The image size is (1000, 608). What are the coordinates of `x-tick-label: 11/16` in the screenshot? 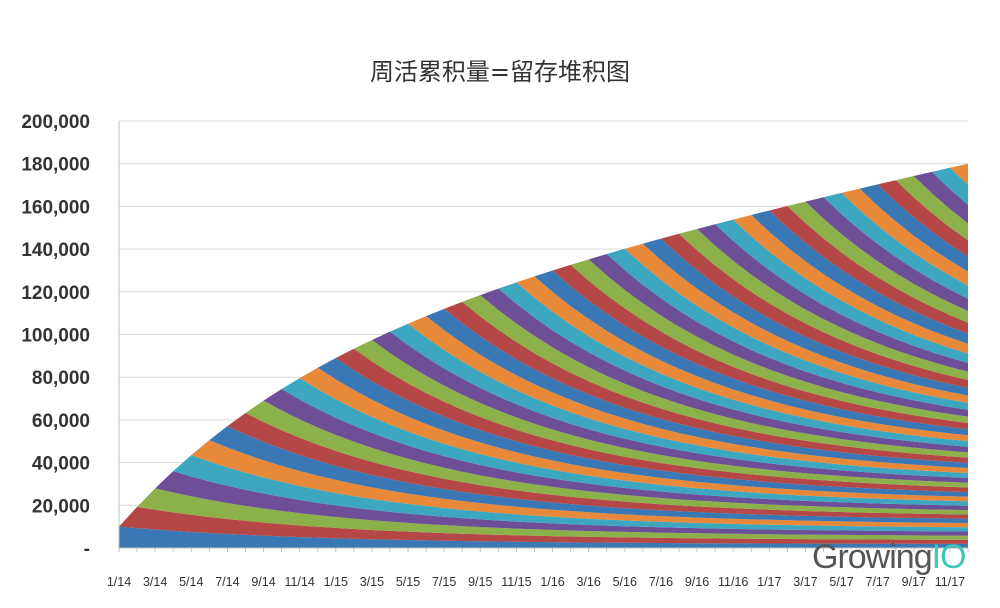 It's located at (733, 582).